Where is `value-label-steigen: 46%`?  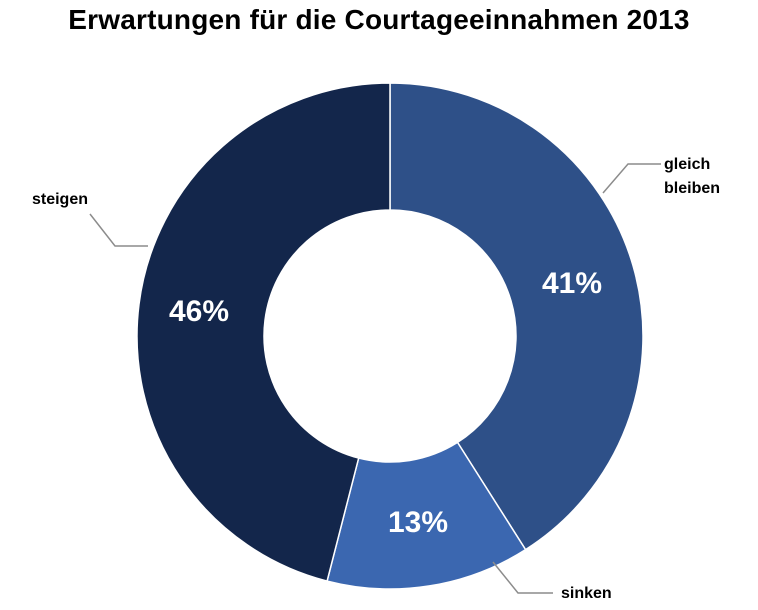
value-label-steigen: 46% is located at coordinates (199, 311).